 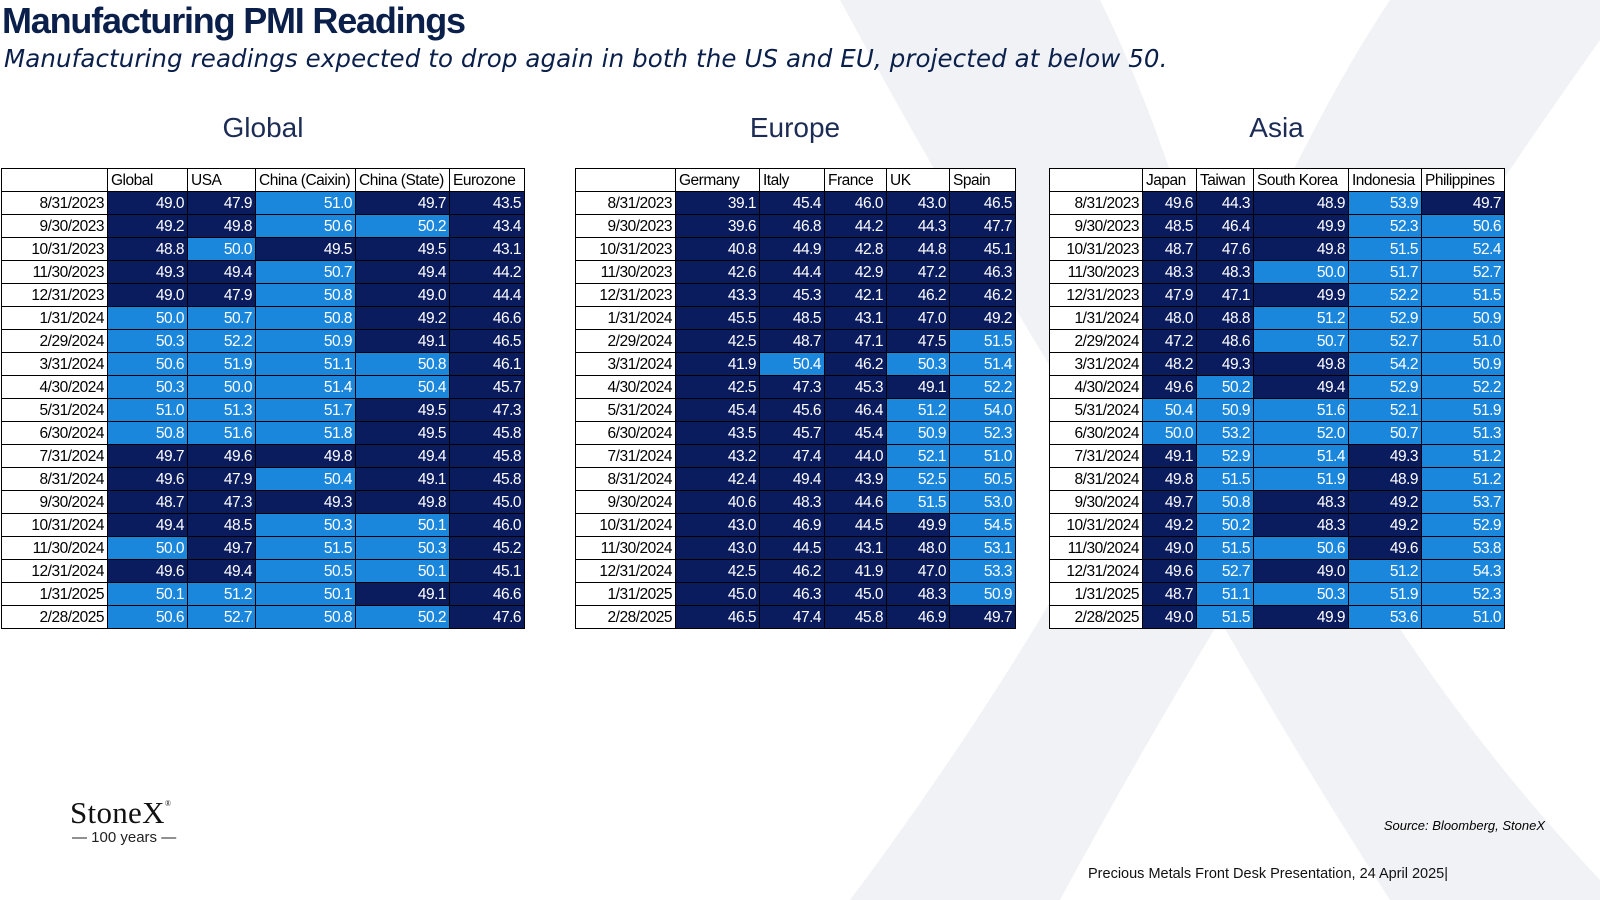 I want to click on pmi-value-cell: 47.3, so click(x=221, y=502).